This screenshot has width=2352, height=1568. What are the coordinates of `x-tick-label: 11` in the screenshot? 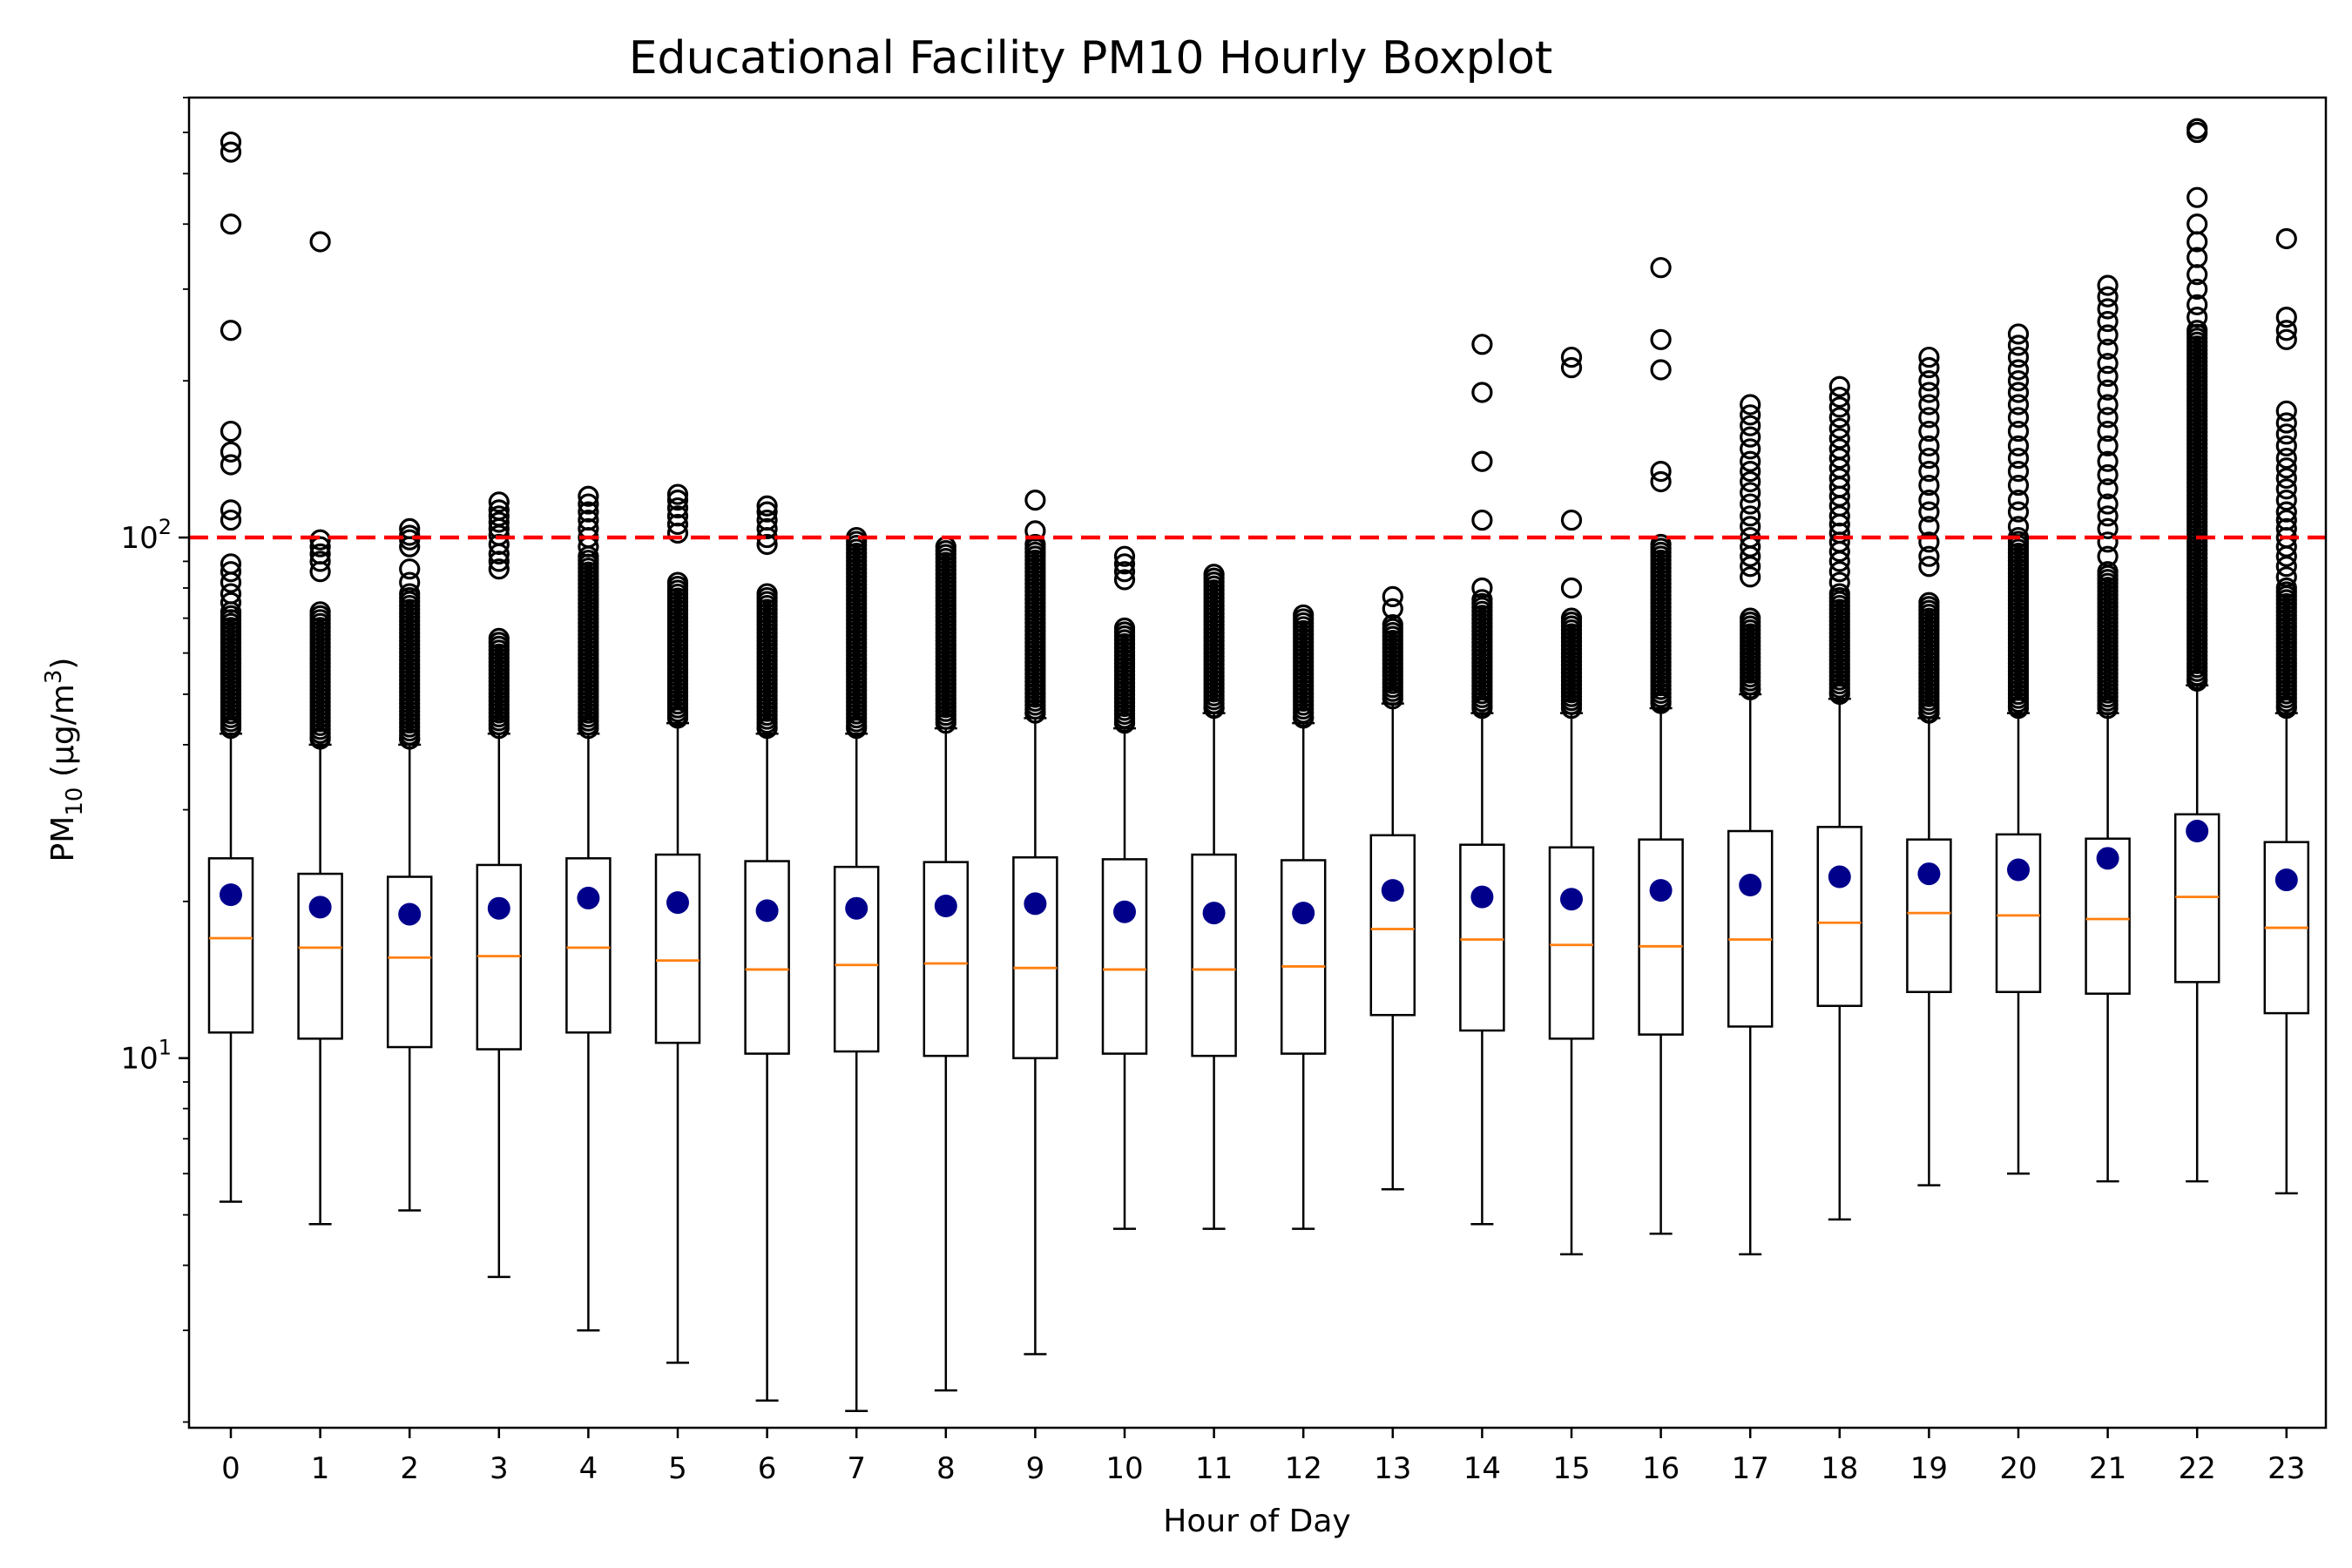 It's located at (1214, 1468).